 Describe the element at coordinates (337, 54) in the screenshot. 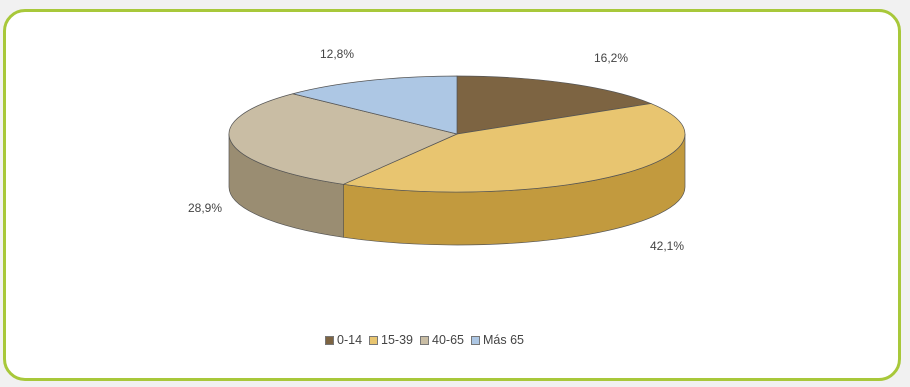

I see `slice-value-label: 12,8%` at that location.